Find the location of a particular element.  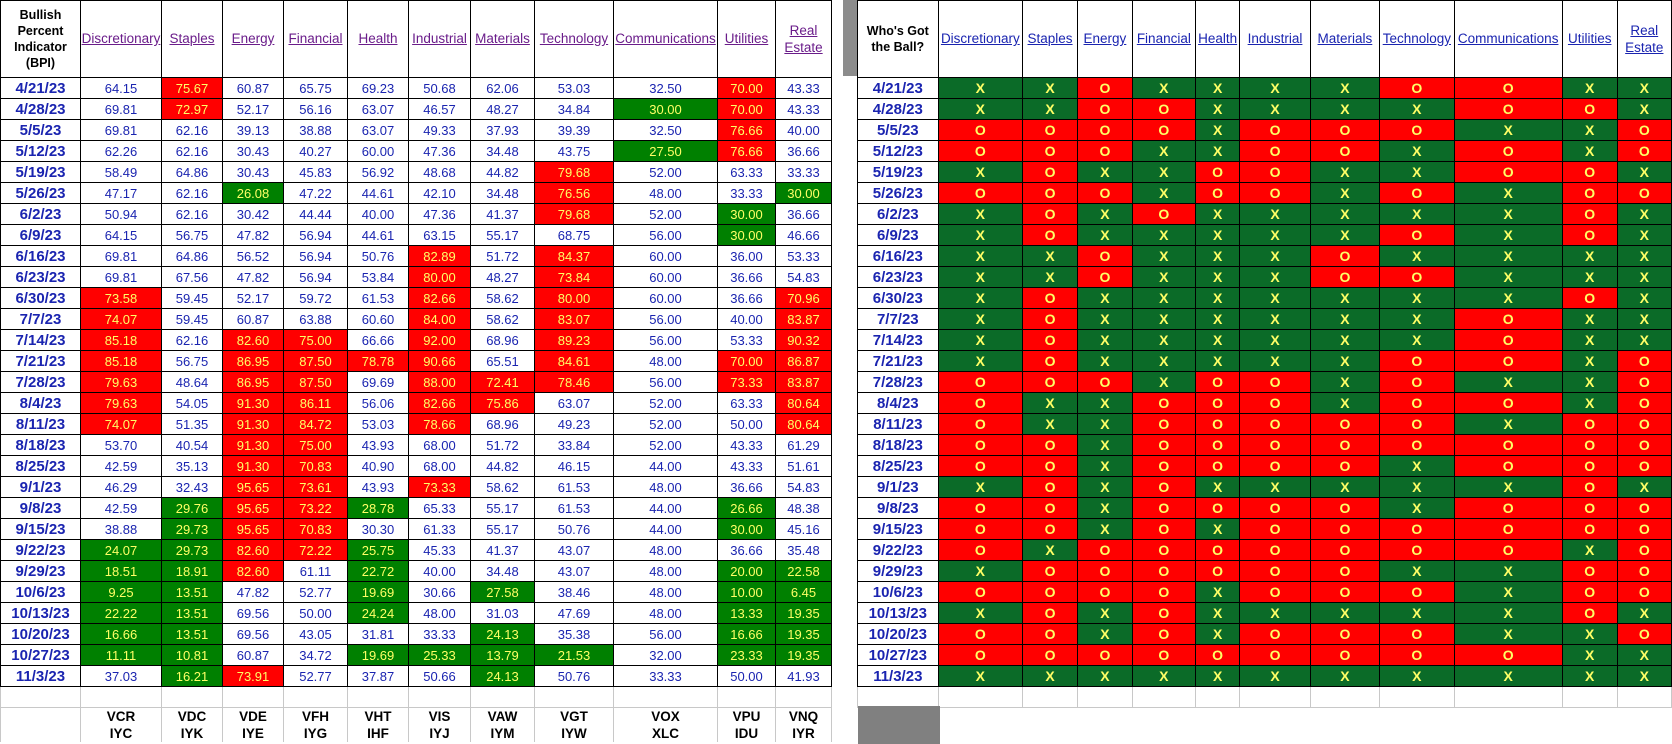

bpi-value-cell: 48.68 is located at coordinates (439, 172).